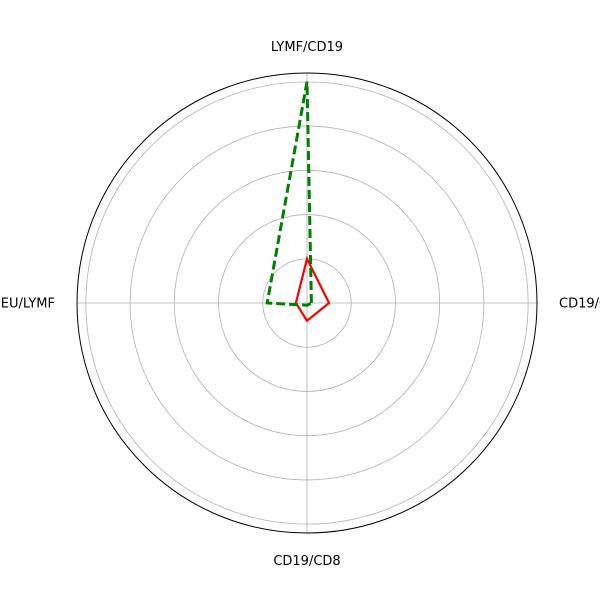  I want to click on axis-label-cd19-cd4: CD19/CD4, so click(579, 304).